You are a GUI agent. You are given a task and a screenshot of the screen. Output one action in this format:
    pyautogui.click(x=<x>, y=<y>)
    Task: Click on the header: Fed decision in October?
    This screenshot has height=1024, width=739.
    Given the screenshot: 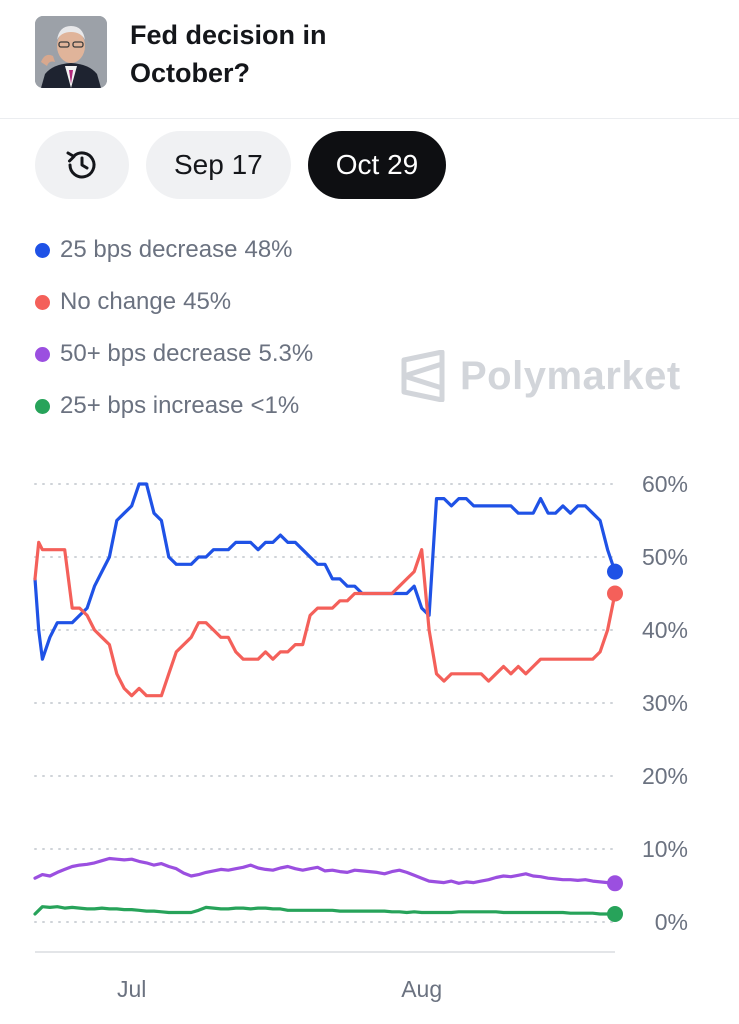 What is the action you would take?
    pyautogui.click(x=369, y=59)
    